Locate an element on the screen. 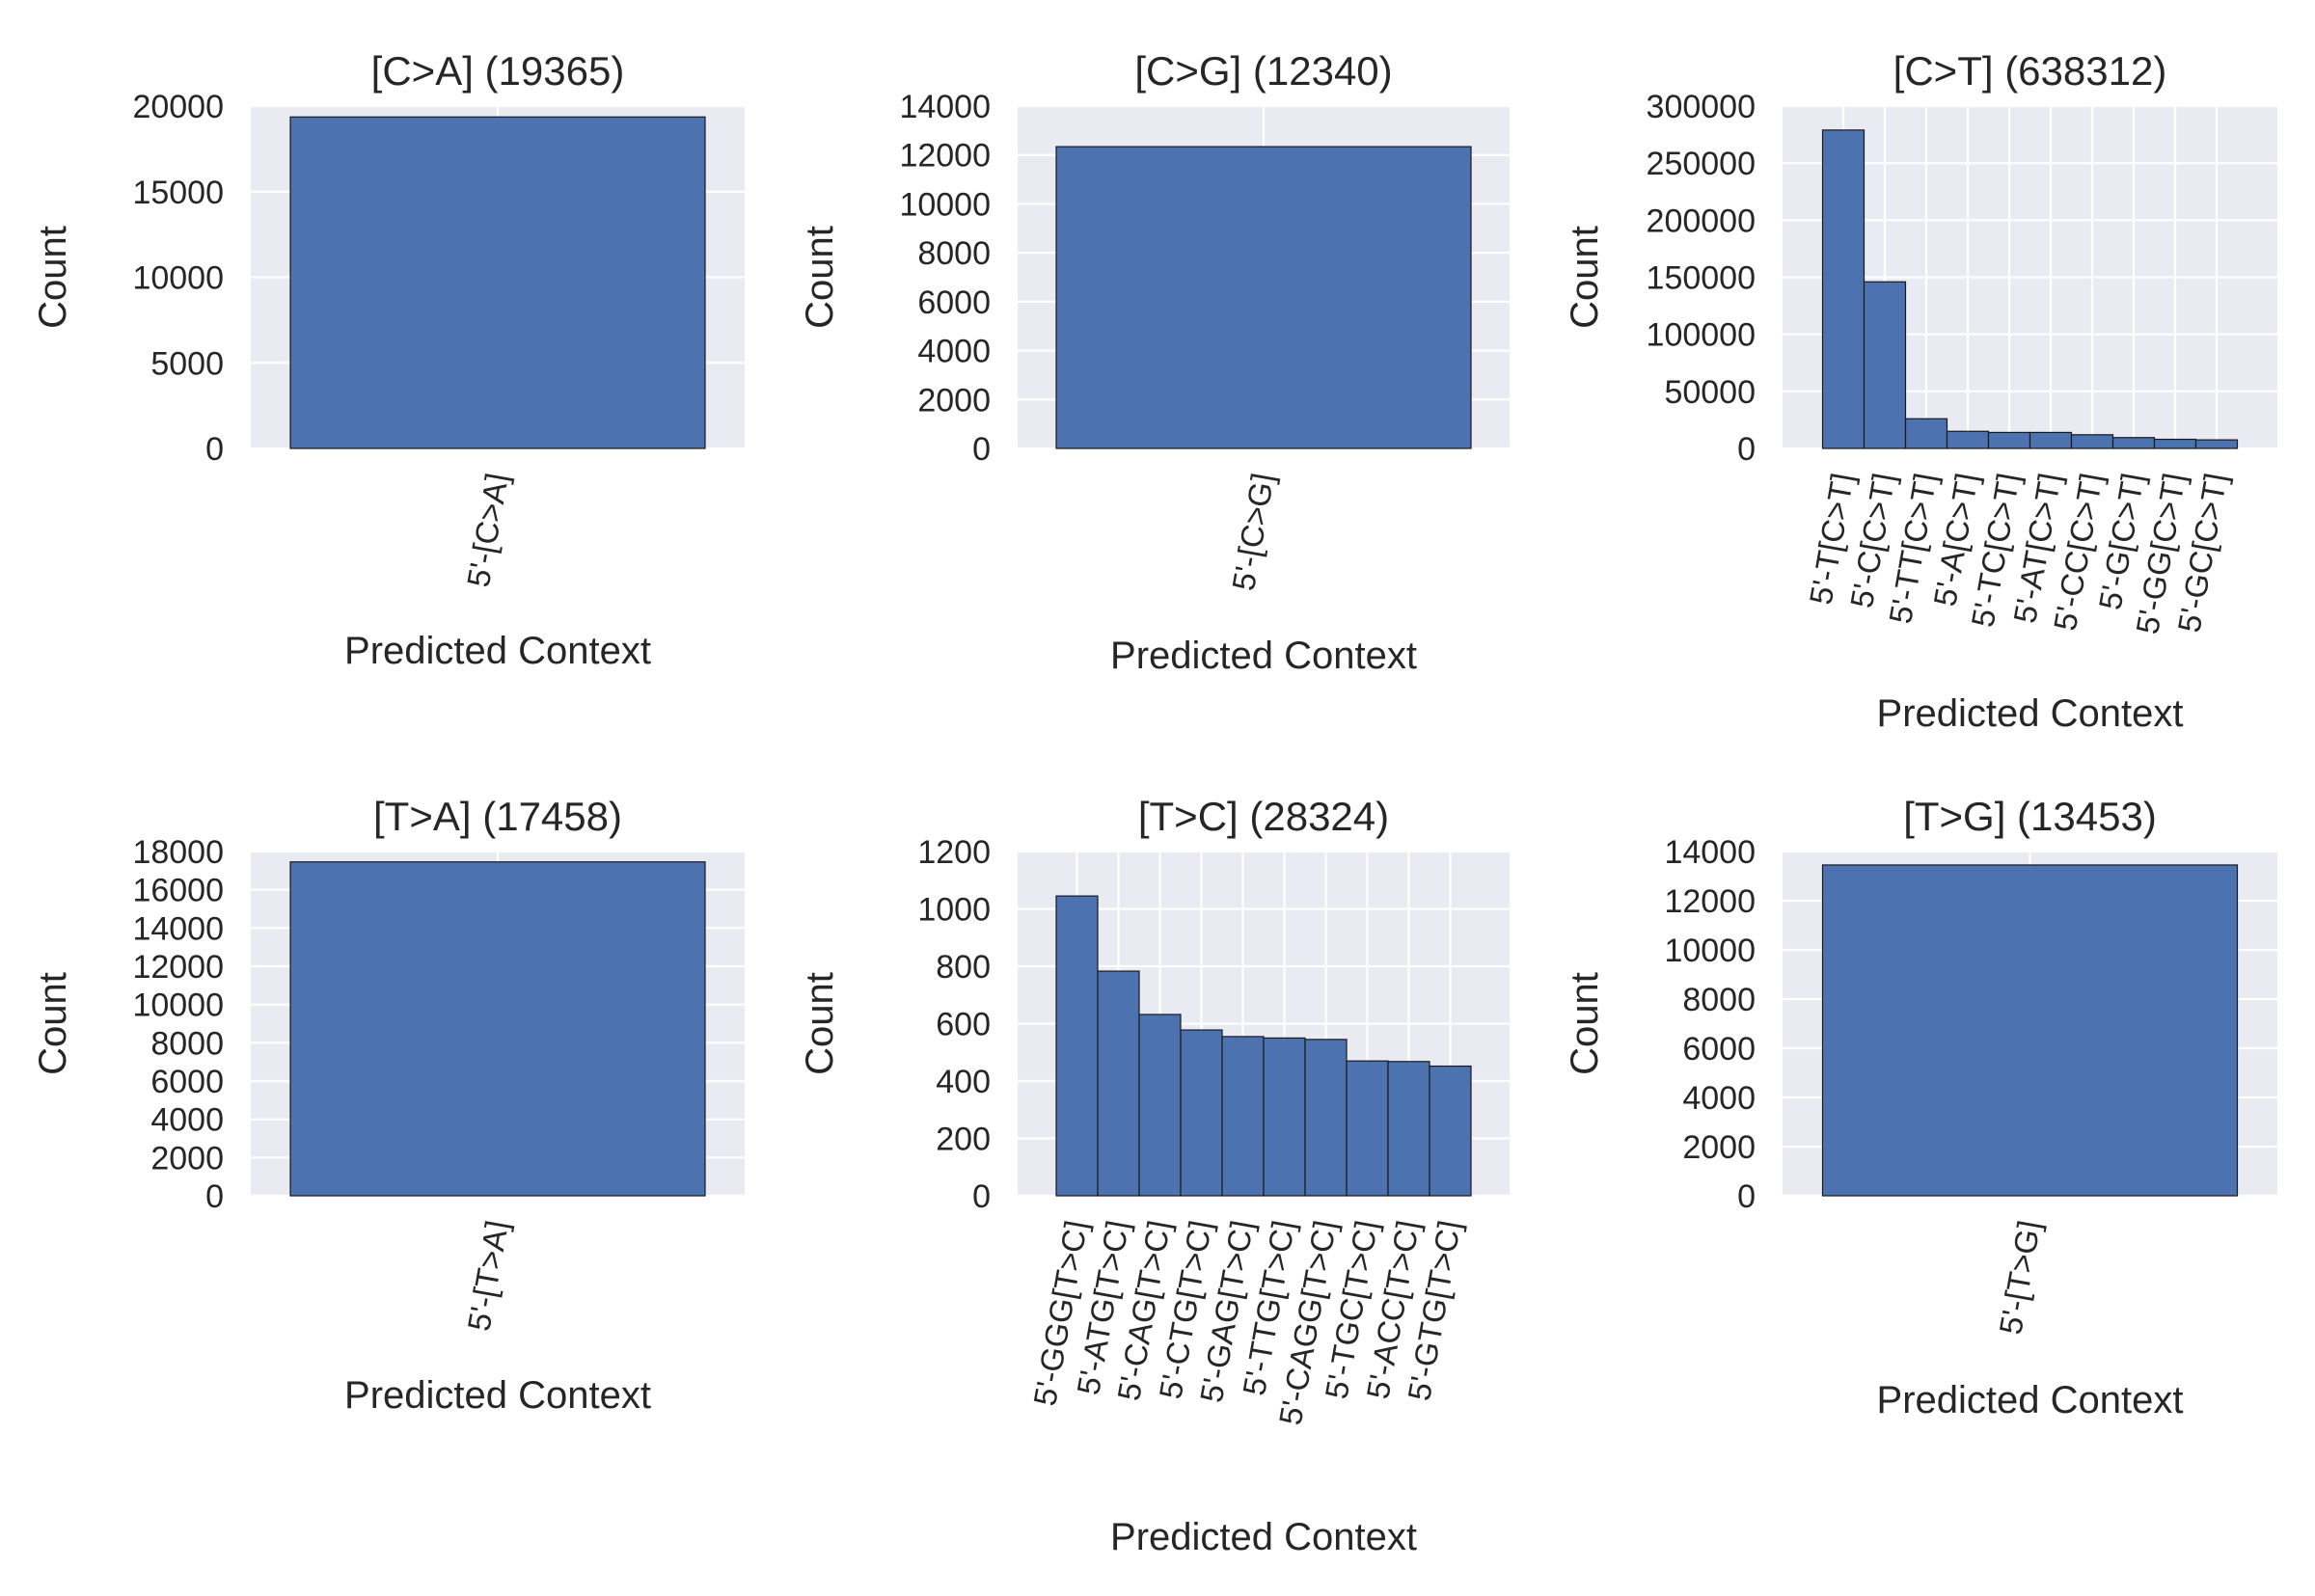 The width and height of the screenshot is (2315, 1596). subplot-title: [T>C] (28324) is located at coordinates (1264, 817).